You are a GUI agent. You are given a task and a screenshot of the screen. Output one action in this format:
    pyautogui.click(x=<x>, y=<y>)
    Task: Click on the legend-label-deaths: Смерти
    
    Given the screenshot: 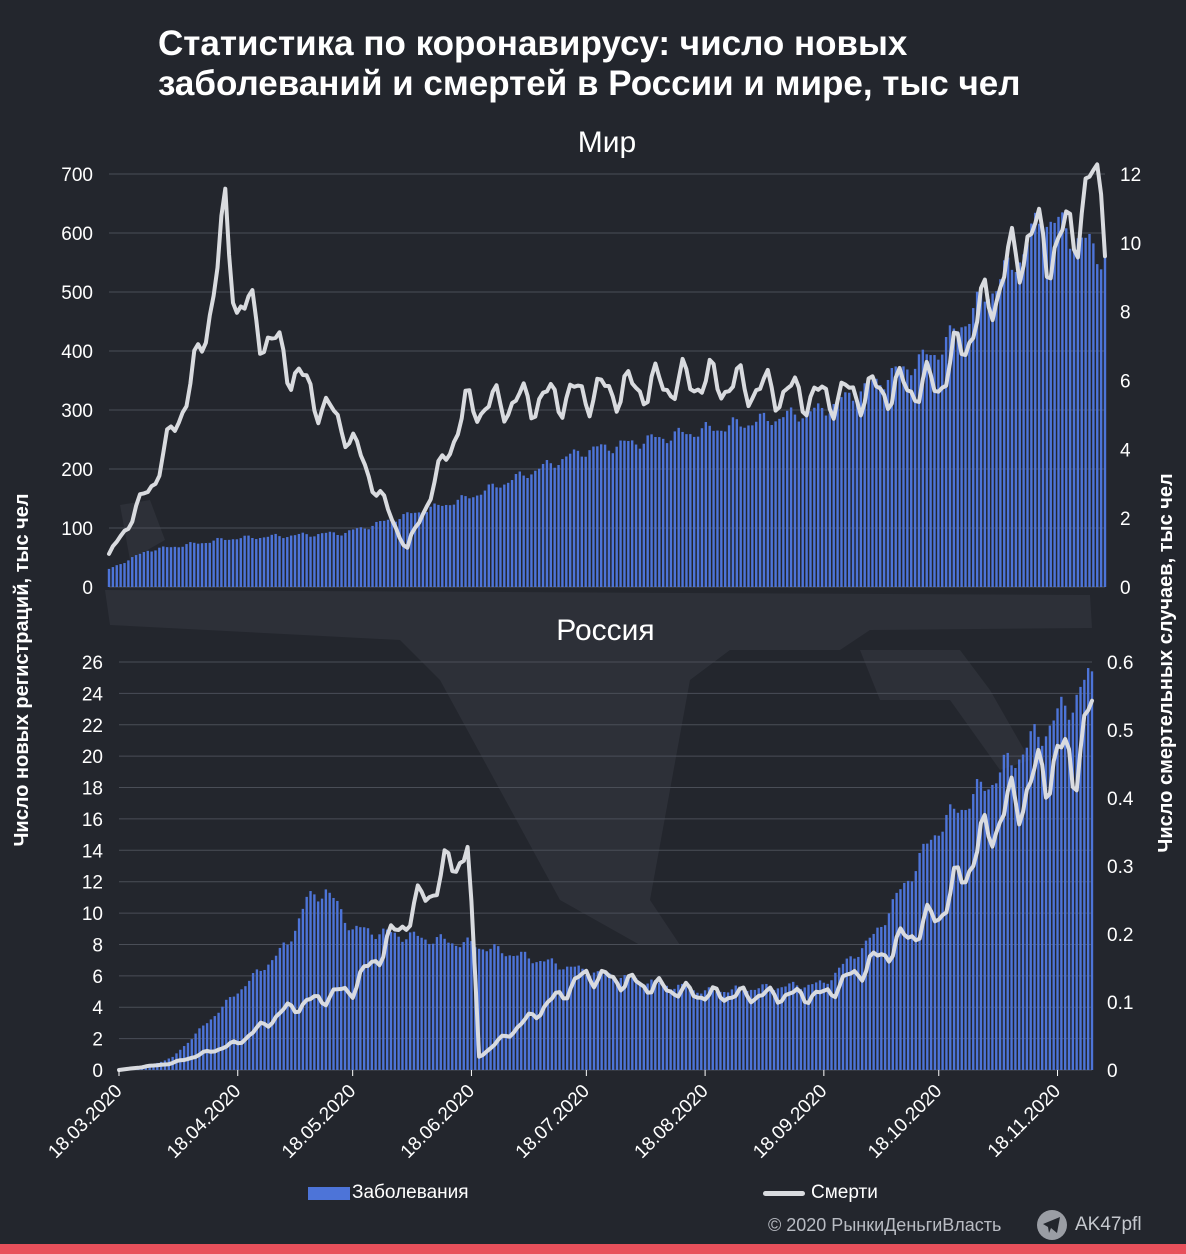 What is the action you would take?
    pyautogui.click(x=844, y=1192)
    